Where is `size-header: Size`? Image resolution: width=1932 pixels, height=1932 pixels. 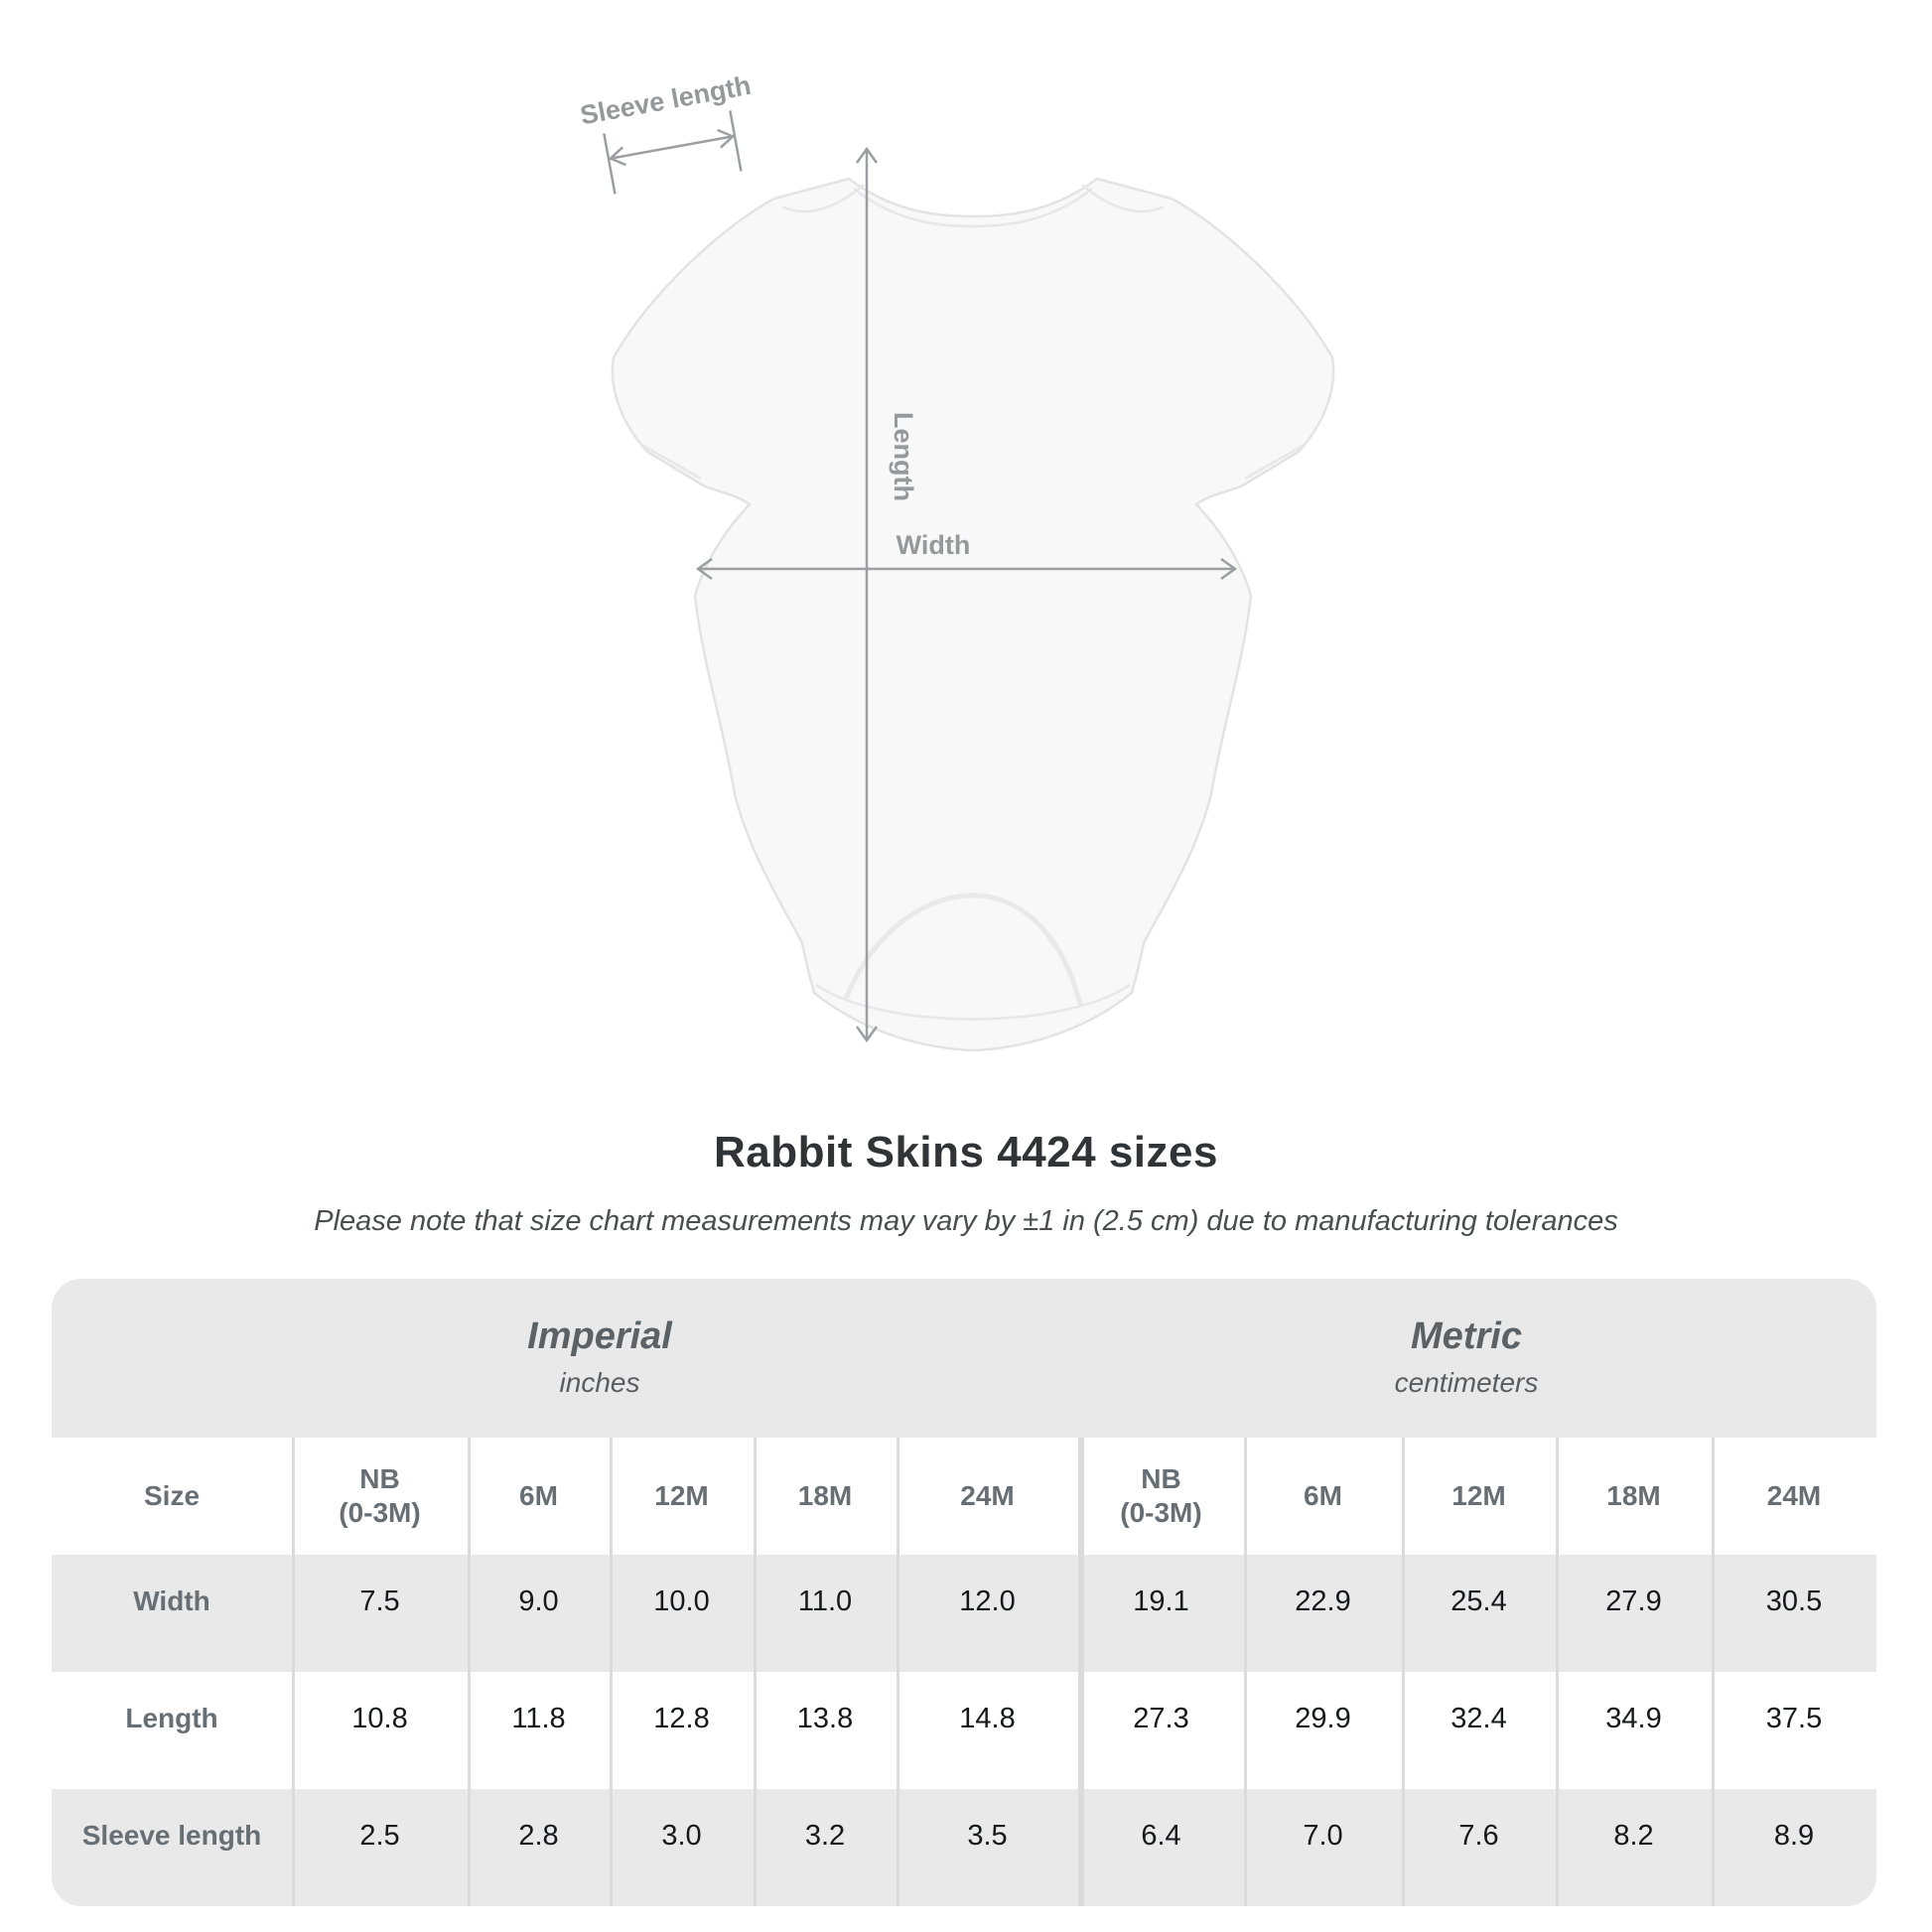 size-header: Size is located at coordinates (172, 1496).